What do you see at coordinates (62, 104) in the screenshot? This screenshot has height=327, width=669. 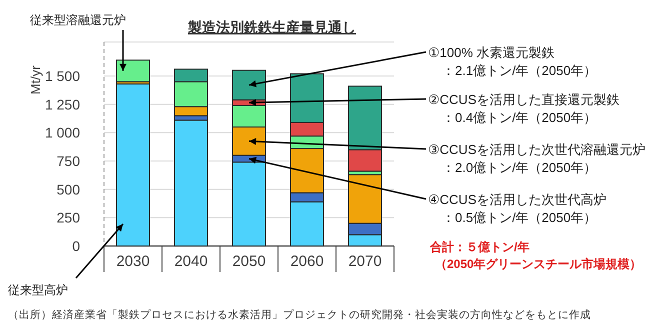 I see `y-tick-label: 1 250` at bounding box center [62, 104].